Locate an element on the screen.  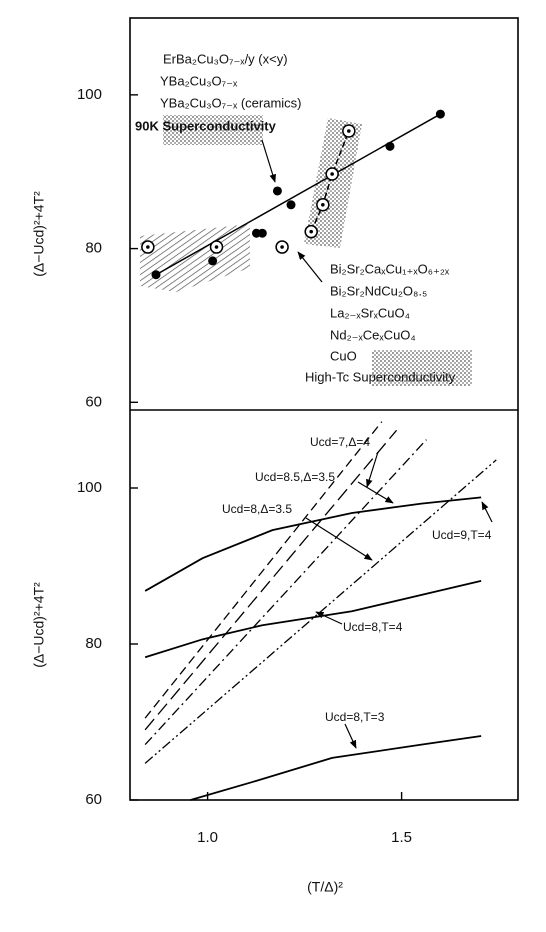
annotation: La₂₋ₓSrₓCuO₄ is located at coordinates (370, 312).